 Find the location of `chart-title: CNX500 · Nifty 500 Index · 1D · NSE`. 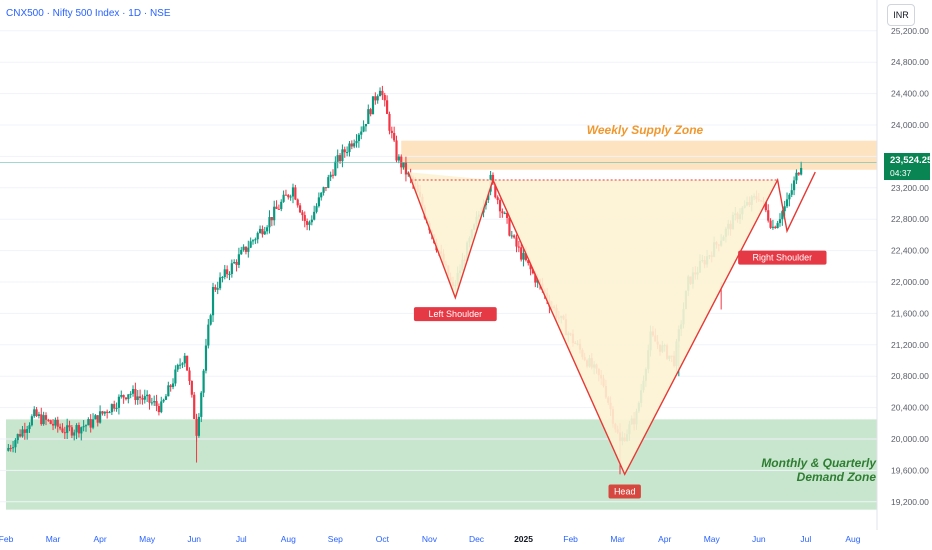

chart-title: CNX500 · Nifty 500 Index · 1D · NSE is located at coordinates (88, 13).